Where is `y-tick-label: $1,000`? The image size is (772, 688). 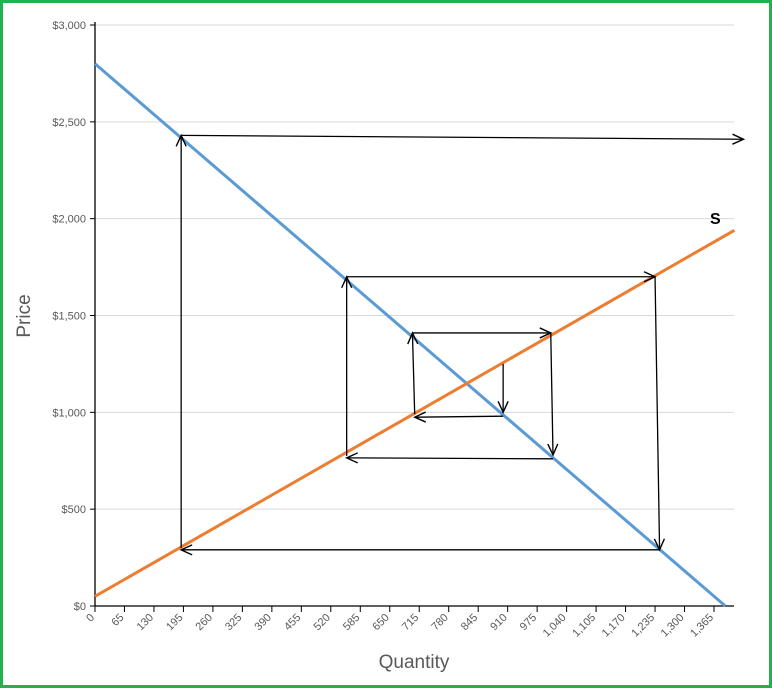 y-tick-label: $1,000 is located at coordinates (69, 413).